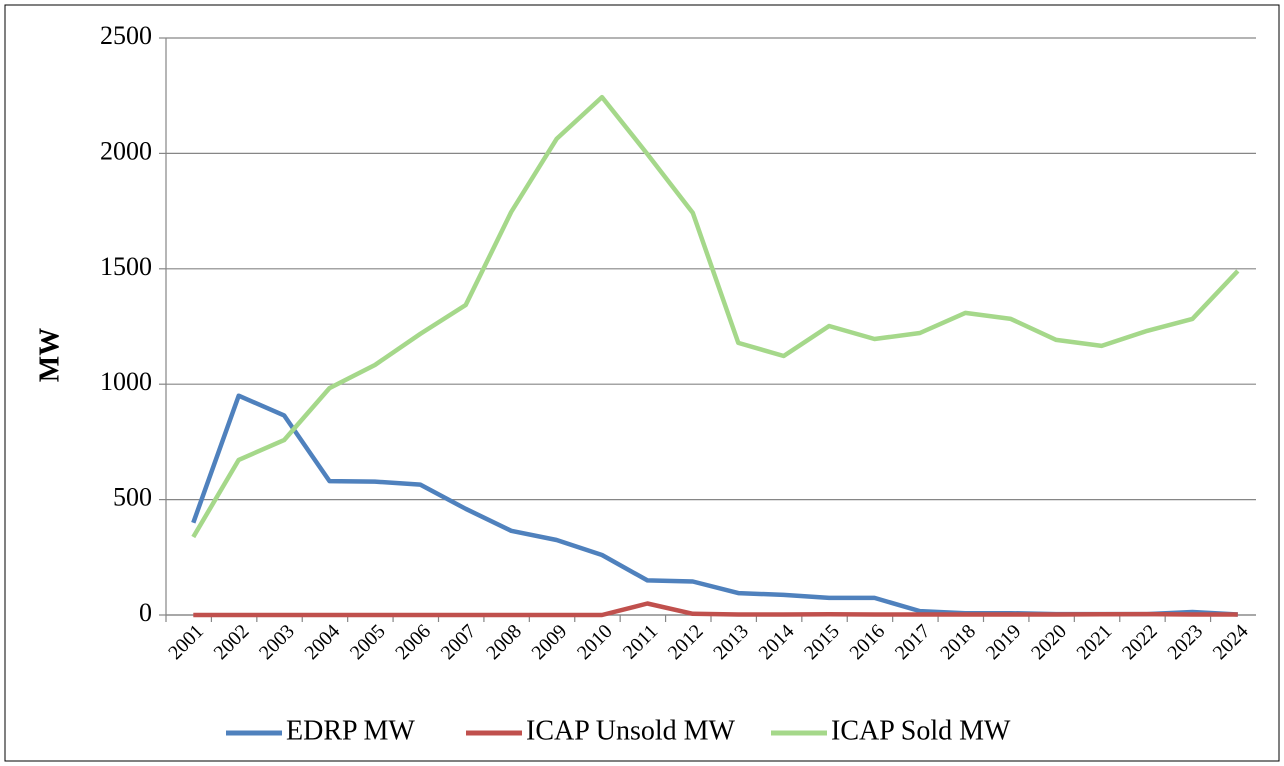  Describe the element at coordinates (186, 642) in the screenshot. I see `x-tick-label: 2001` at that location.